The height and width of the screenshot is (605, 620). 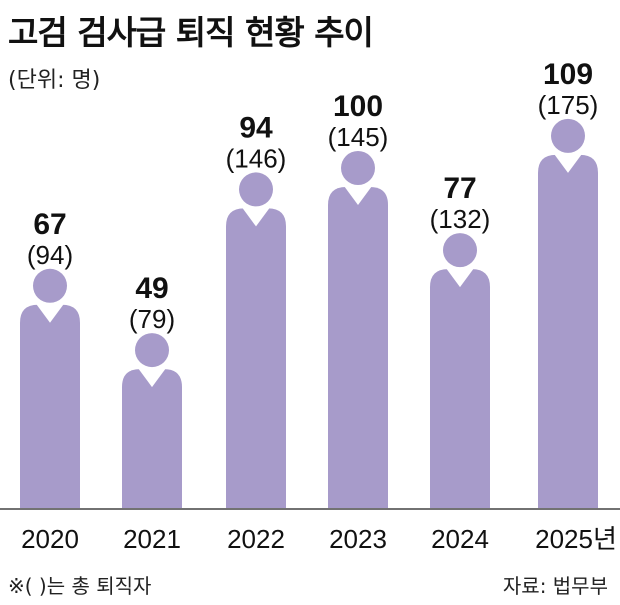 I want to click on x-tick-label: 2022, so click(x=256, y=539).